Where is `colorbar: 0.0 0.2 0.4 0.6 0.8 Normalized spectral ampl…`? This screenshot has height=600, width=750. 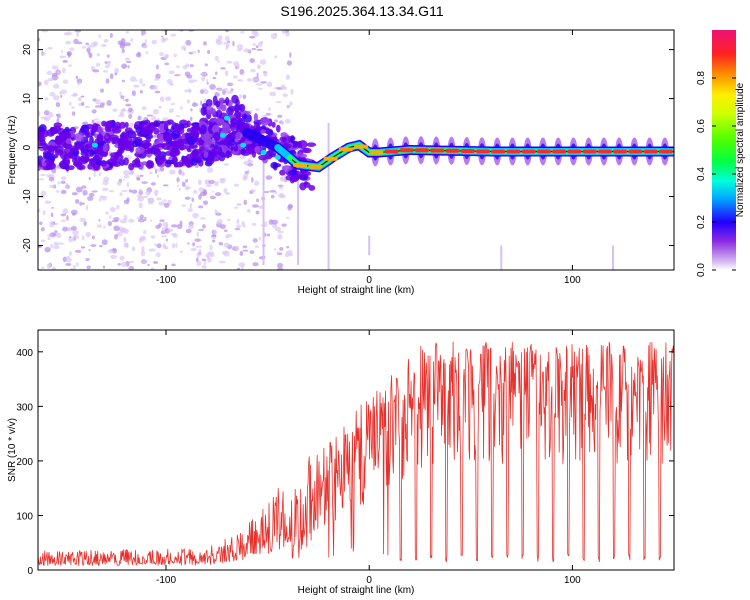 colorbar: 0.0 0.2 0.4 0.6 0.8 Normalized spectral ampl… is located at coordinates (721, 153).